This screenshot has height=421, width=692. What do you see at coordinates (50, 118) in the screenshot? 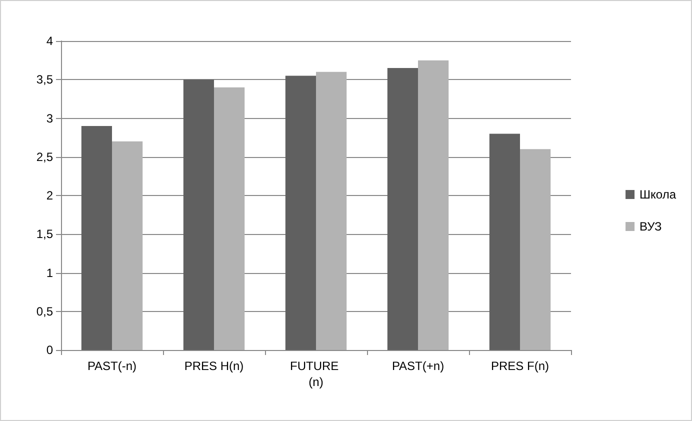
I see `y-tick-label: 3` at bounding box center [50, 118].